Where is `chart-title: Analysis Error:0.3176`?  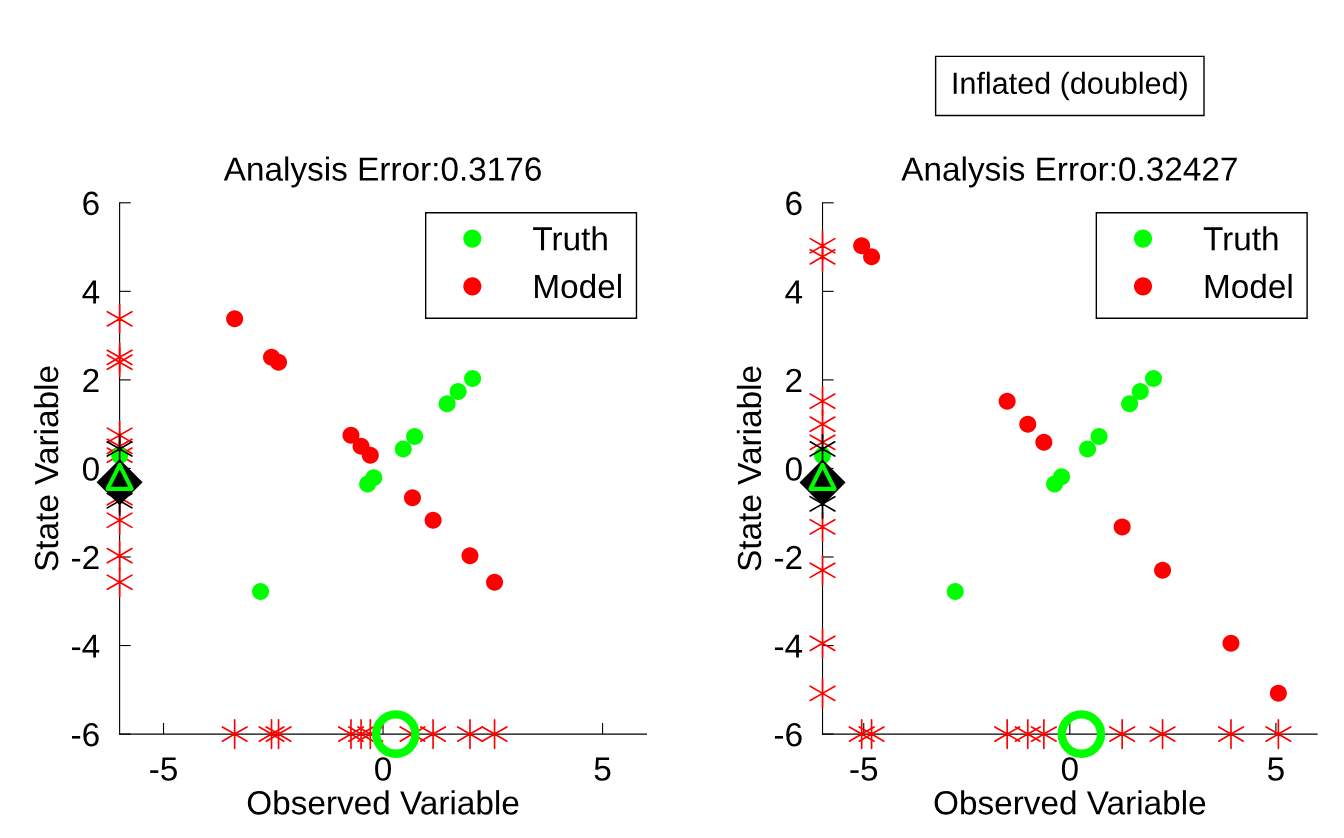 chart-title: Analysis Error:0.3176 is located at coordinates (382, 172).